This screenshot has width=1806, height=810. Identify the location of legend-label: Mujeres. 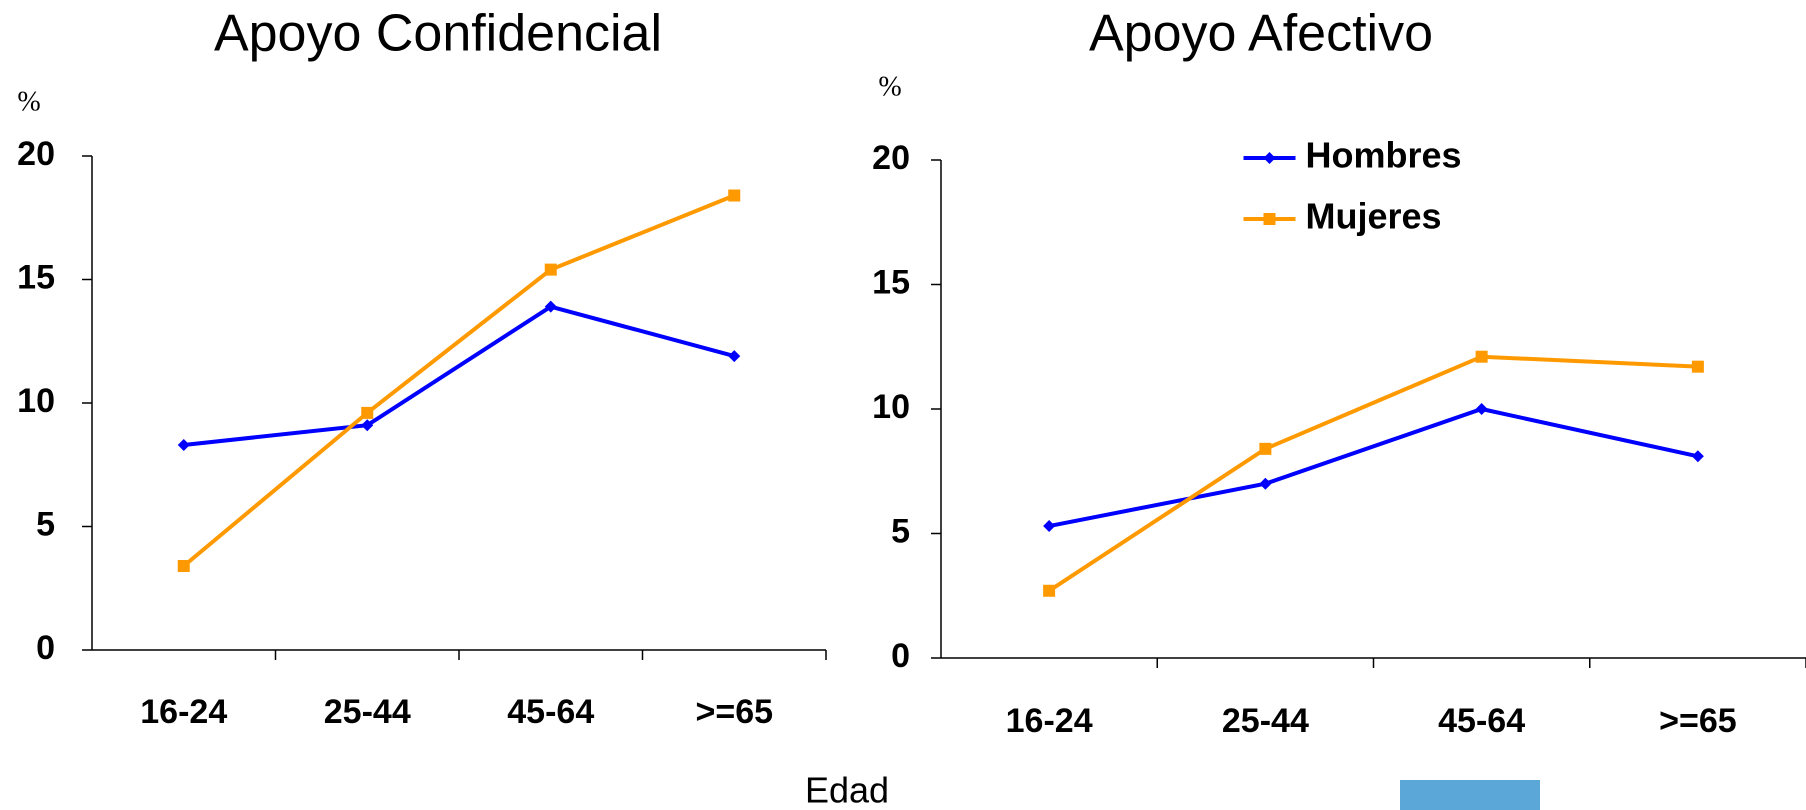
(1374, 216).